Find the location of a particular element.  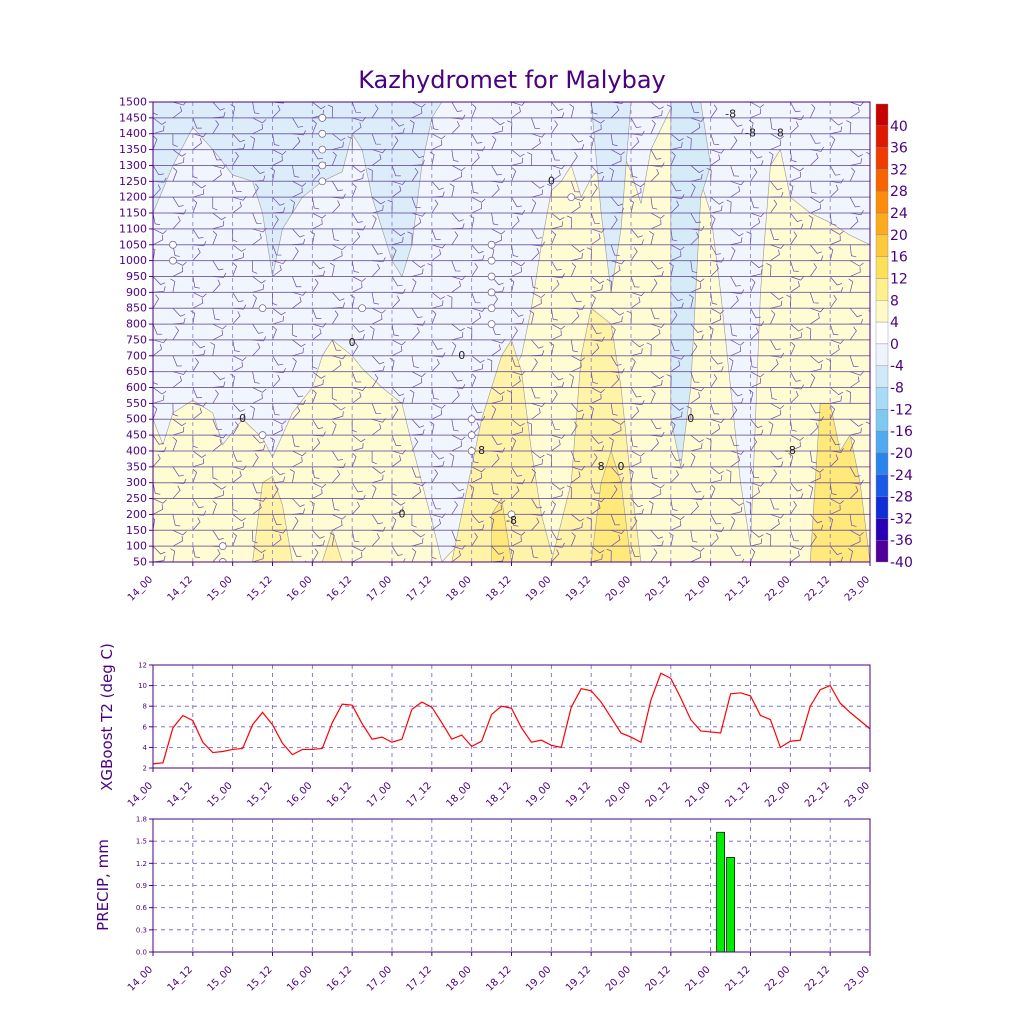

precip-bars is located at coordinates (725, 892).